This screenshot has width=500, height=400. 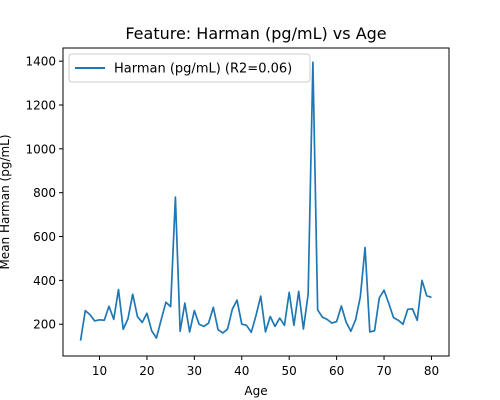 What do you see at coordinates (289, 371) in the screenshot?
I see `x-tick-label: 50` at bounding box center [289, 371].